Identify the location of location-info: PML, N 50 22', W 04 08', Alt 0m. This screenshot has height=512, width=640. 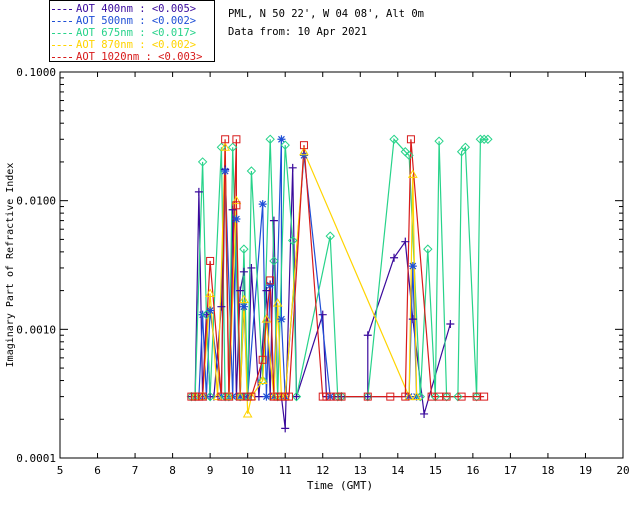
(326, 14).